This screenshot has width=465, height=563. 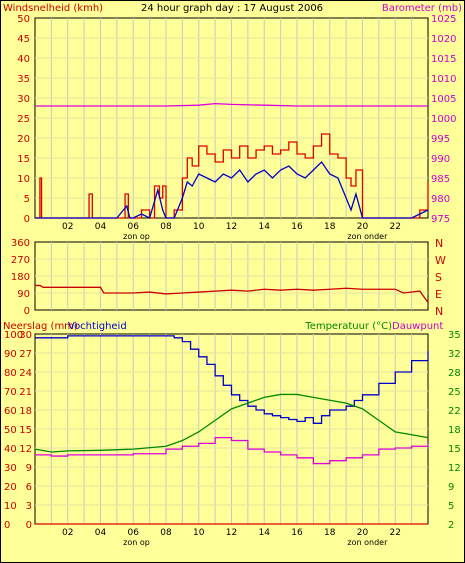 I want to click on wind-axis-label: Windsnelheid (kmh), so click(x=53, y=8).